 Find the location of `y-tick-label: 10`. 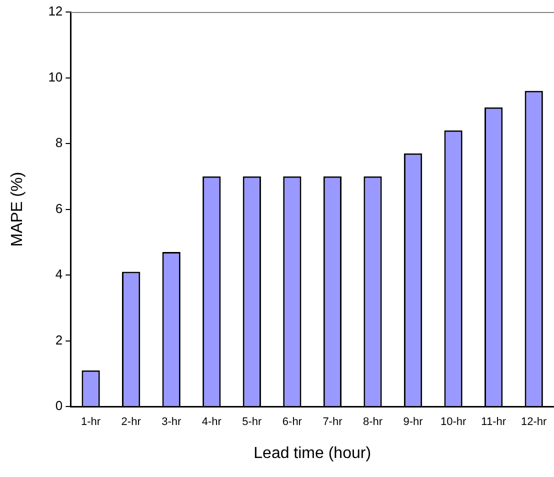

y-tick-label: 10 is located at coordinates (55, 76).